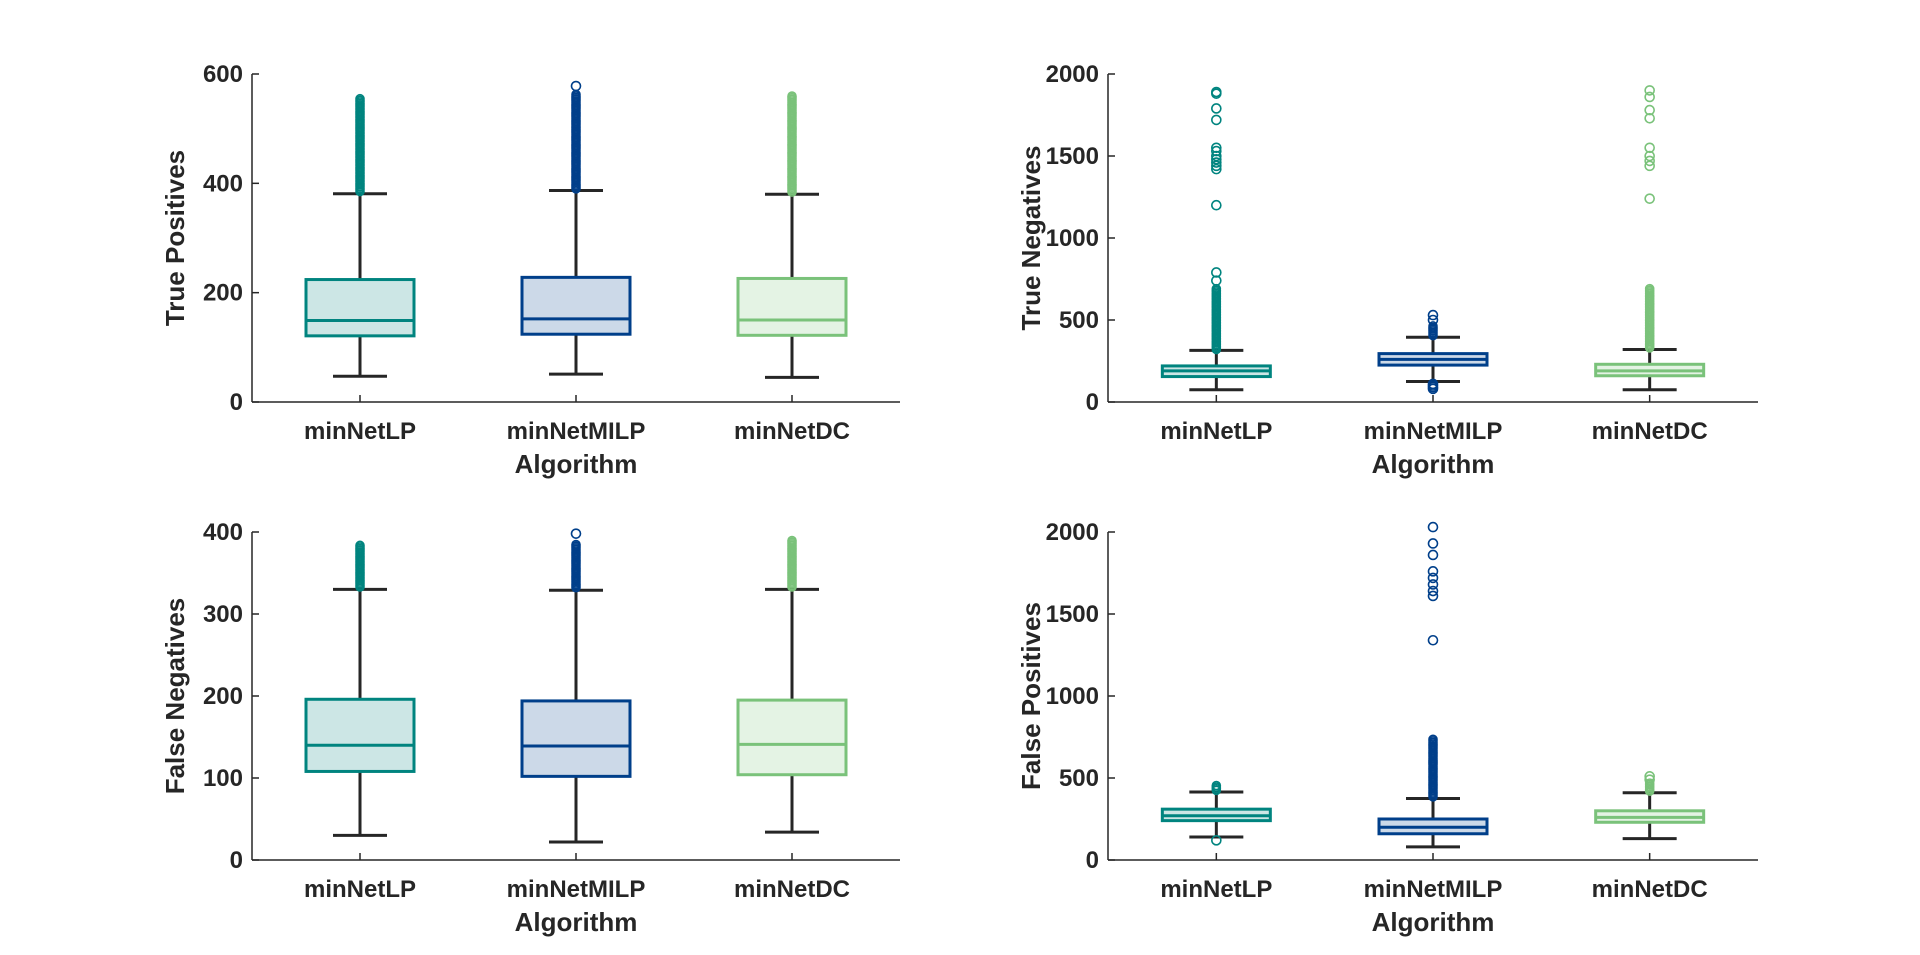 The image size is (1920, 955). Describe the element at coordinates (175, 696) in the screenshot. I see `y-axis-label: False Negatives` at that location.